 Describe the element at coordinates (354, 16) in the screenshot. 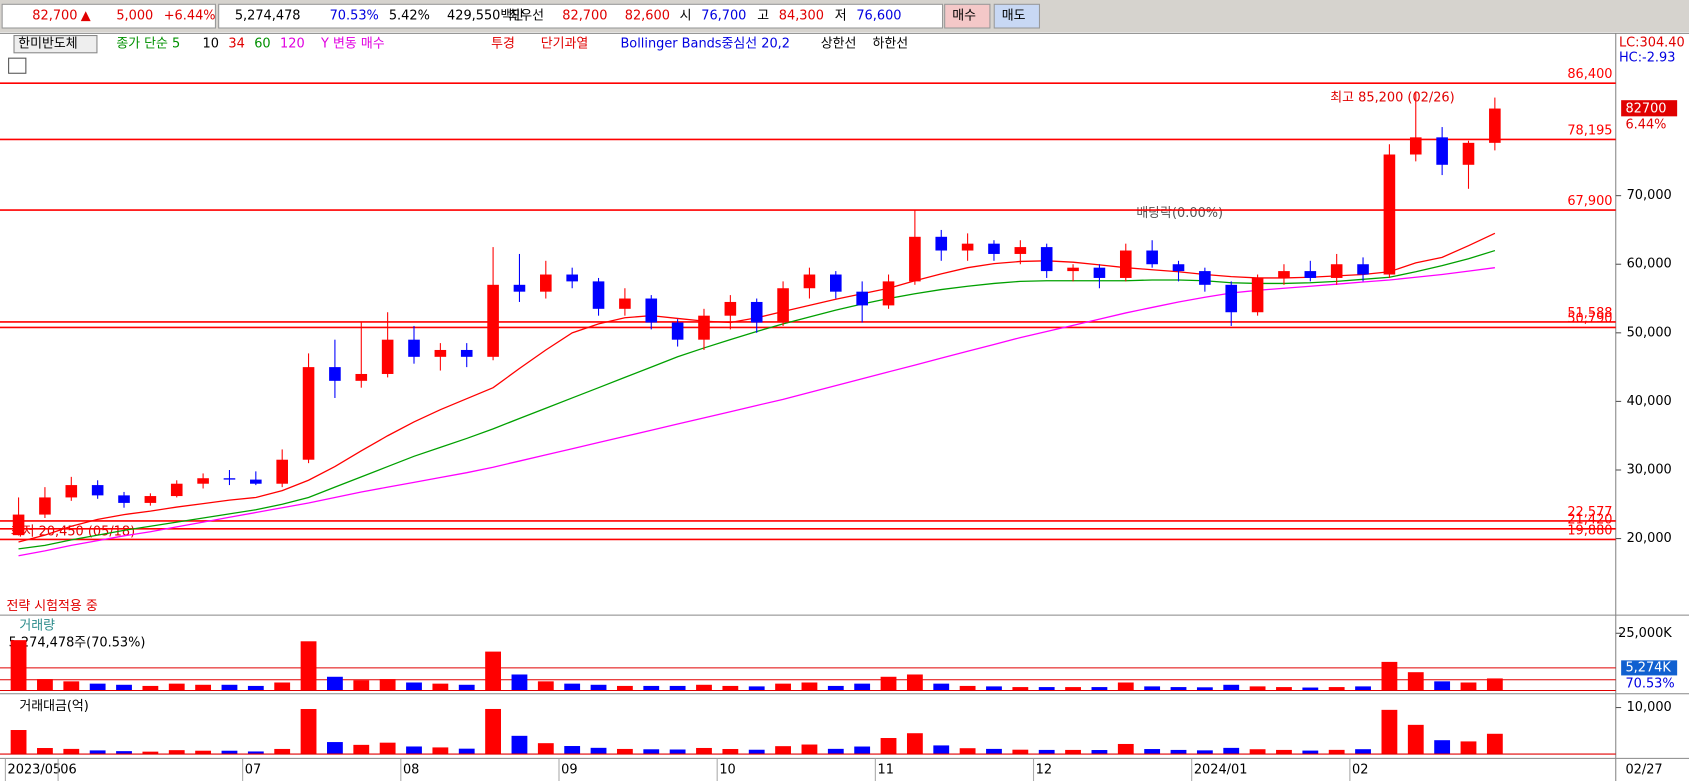

I see `volume-ratio: 70.53%` at that location.